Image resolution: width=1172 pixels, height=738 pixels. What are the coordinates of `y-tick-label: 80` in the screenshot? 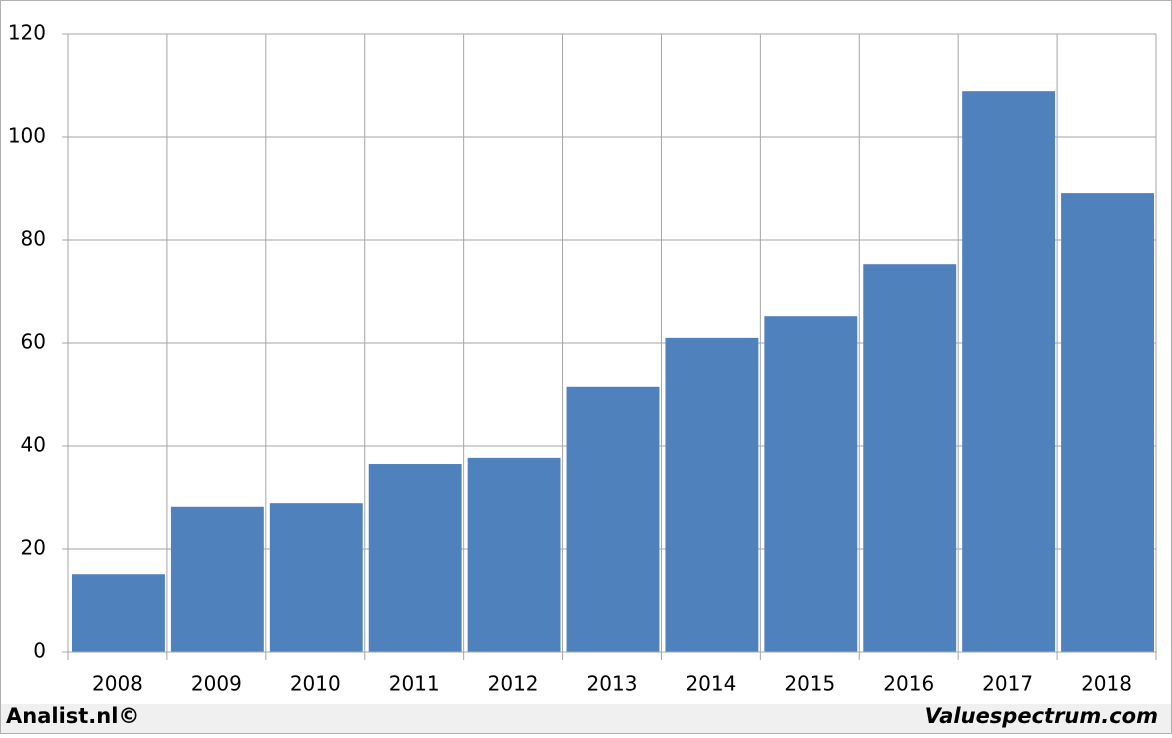 It's located at (33, 239).